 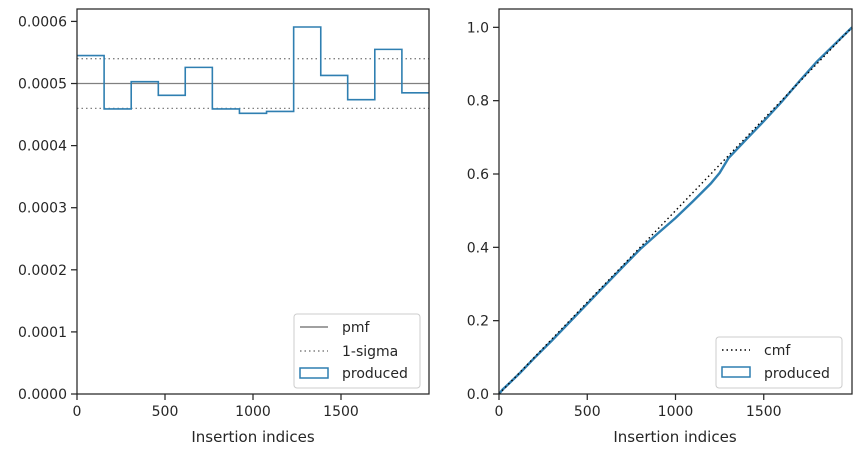 I want to click on left-x-tick-label: 0, so click(x=77, y=412).